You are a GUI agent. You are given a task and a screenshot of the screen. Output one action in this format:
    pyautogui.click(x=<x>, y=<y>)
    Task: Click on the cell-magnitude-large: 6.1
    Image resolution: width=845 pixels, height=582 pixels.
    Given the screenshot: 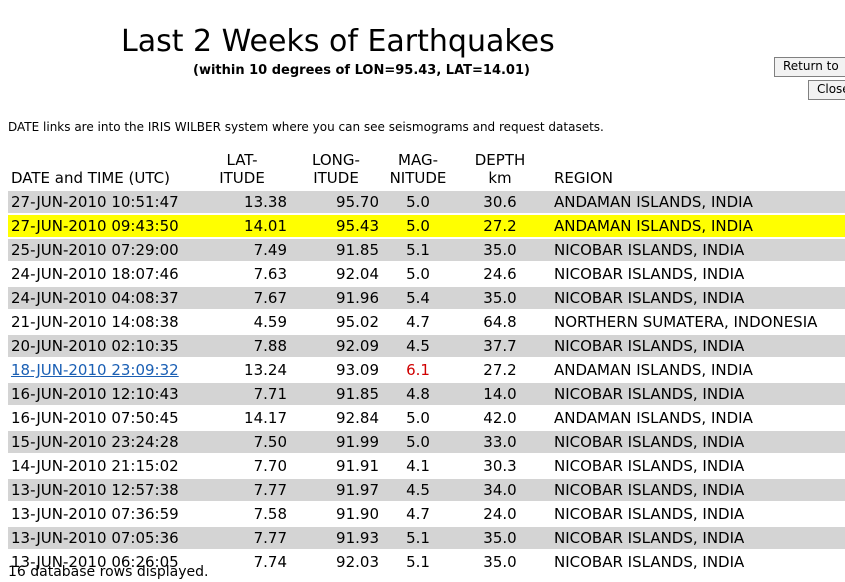 What is the action you would take?
    pyautogui.click(x=418, y=369)
    